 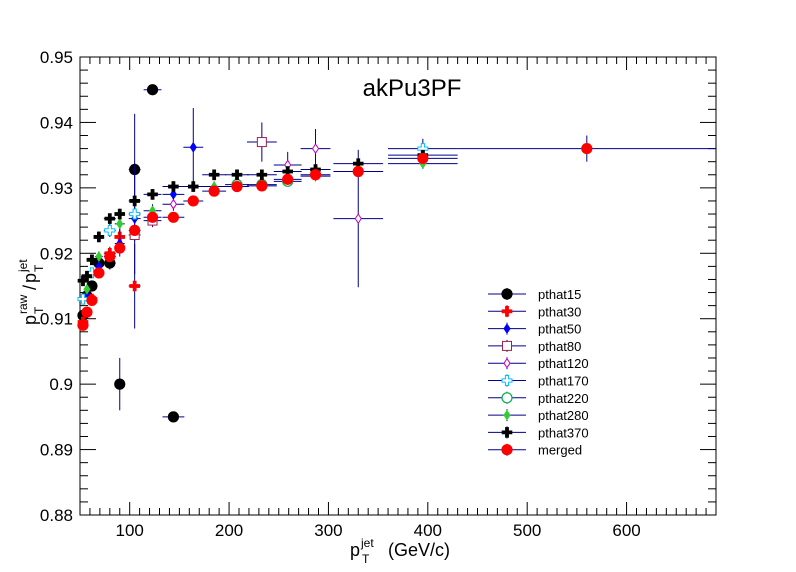 I want to click on x-axis-title-sup: jet, so click(x=367, y=543).